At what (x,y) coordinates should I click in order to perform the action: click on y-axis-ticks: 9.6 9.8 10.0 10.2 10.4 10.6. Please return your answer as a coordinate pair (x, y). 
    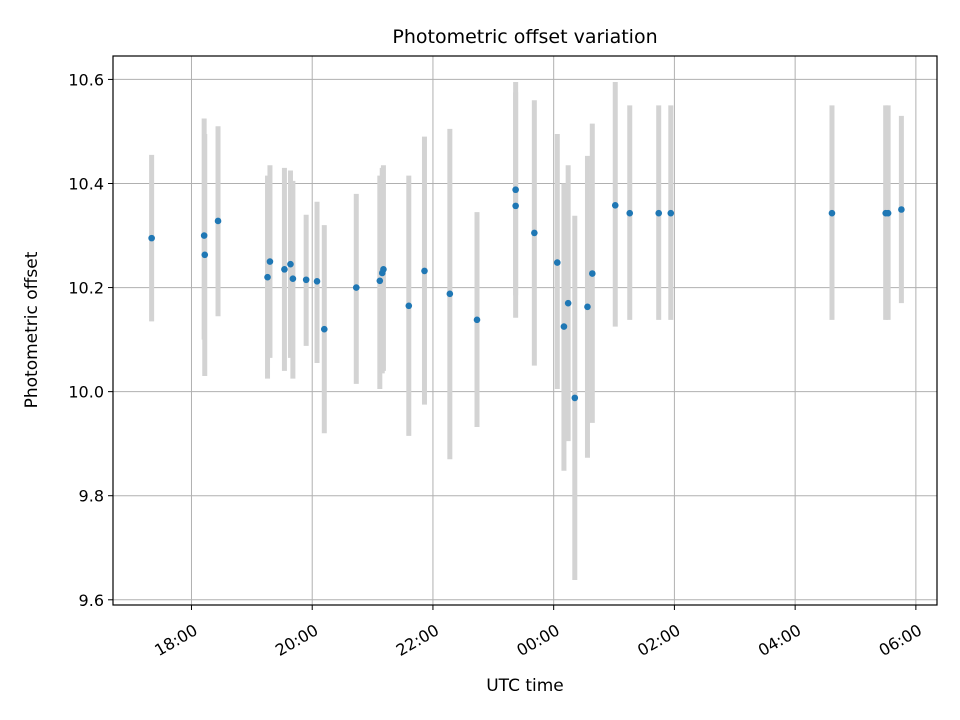
    Looking at the image, I should click on (90, 340).